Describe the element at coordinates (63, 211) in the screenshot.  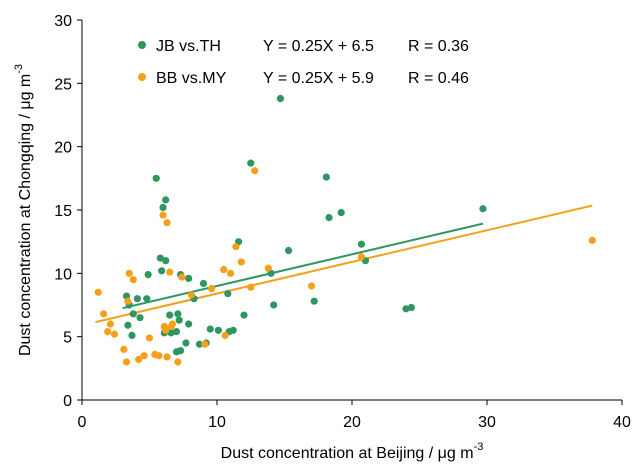
I see `y-tick-label: 15` at that location.